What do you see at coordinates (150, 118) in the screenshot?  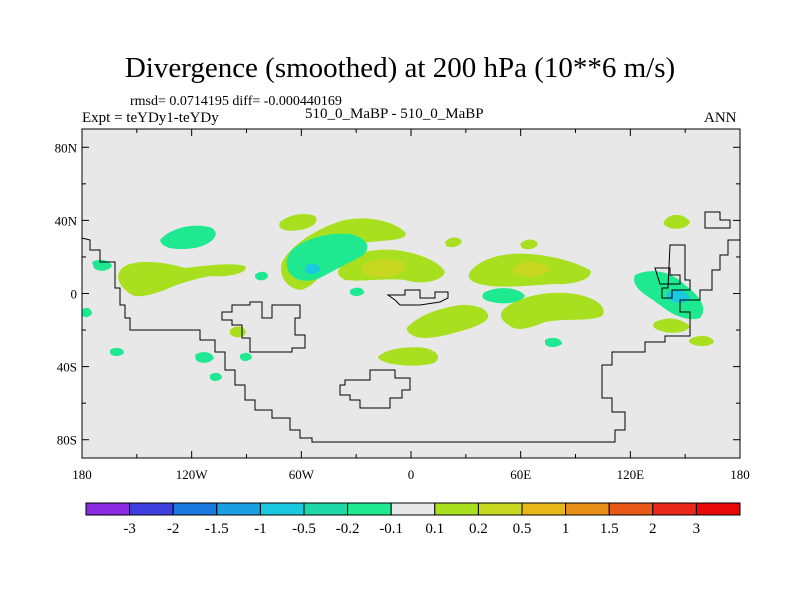 I see `experiment-label: Expt = teYDy1-teYDy` at bounding box center [150, 118].